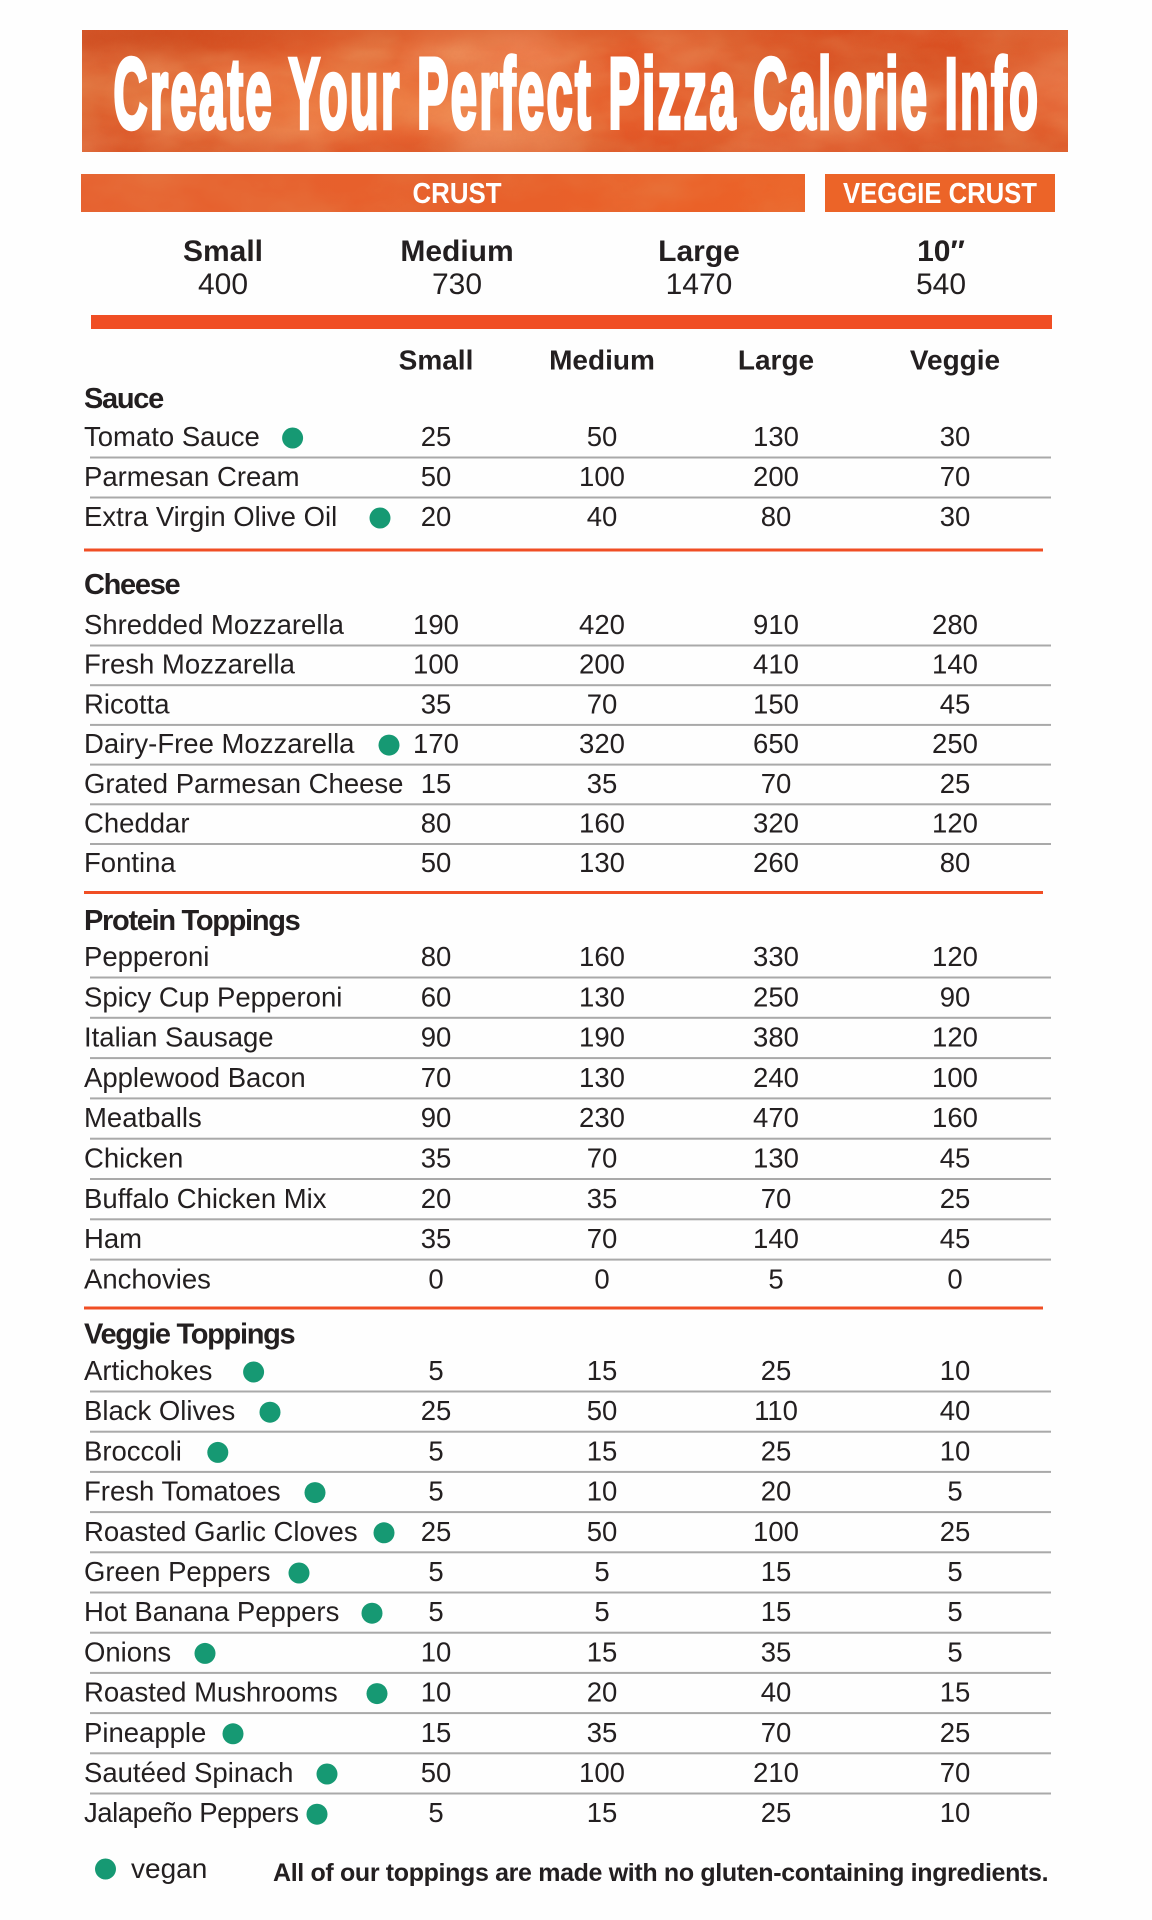 This screenshot has width=1152, height=1920. I want to click on svg-text: Spicy Cup Pepperoni, so click(213, 996).